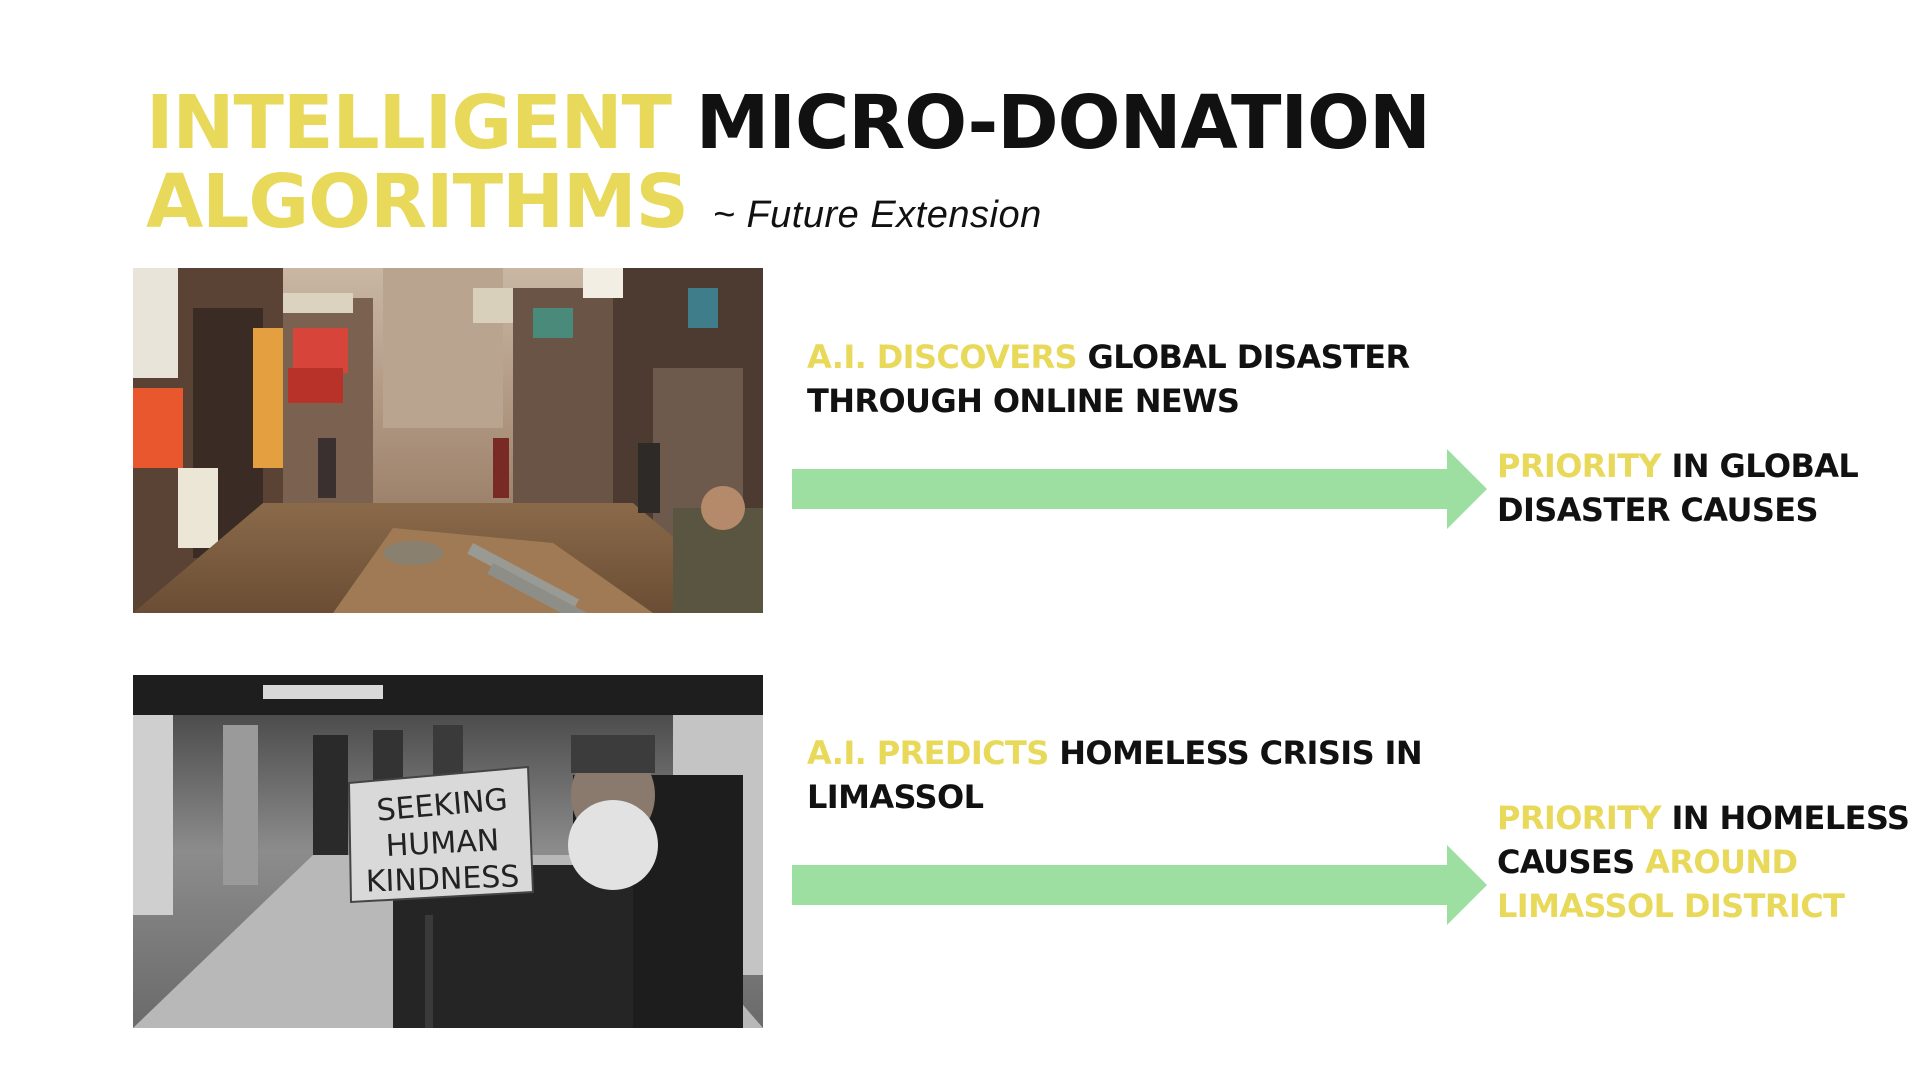 This screenshot has width=1920, height=1080. I want to click on street-disaster-photo, so click(448, 440).